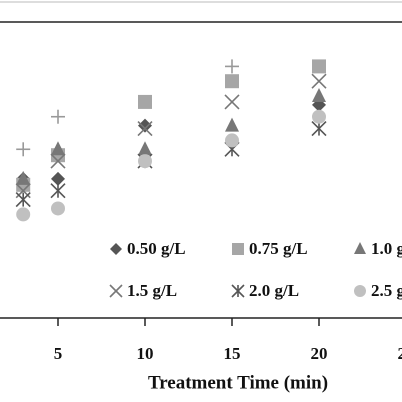  I want to click on x-tick-label: 10, so click(145, 353).